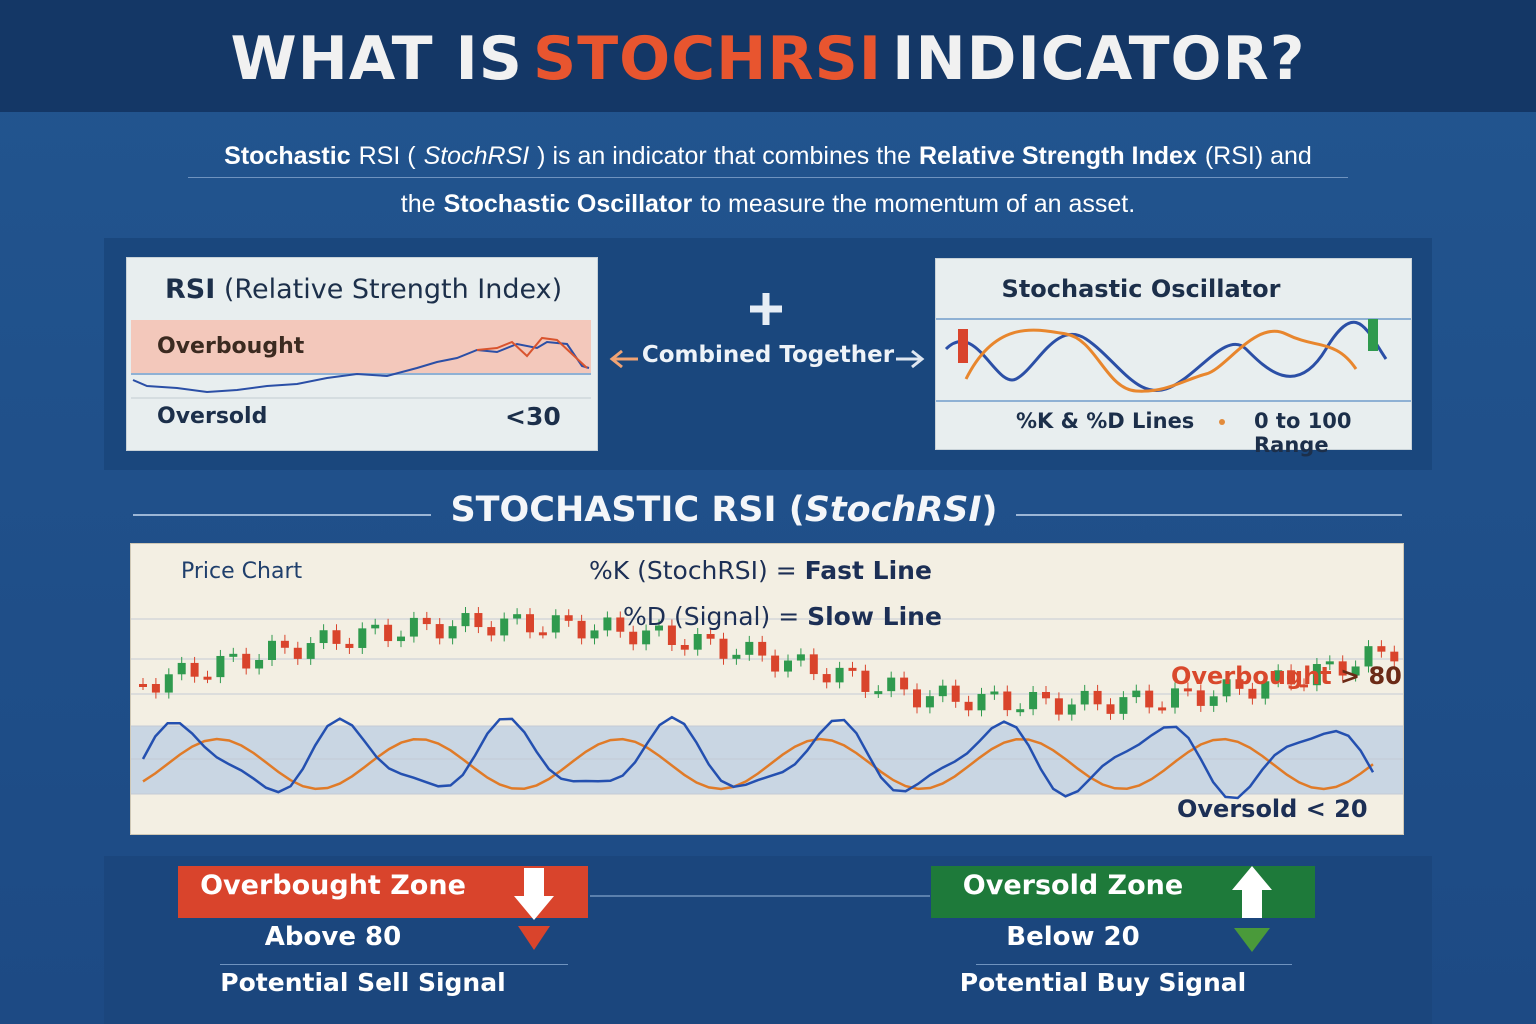 The image size is (1536, 1024). Describe the element at coordinates (1371, 676) in the screenshot. I see `overbought-level: > 80` at that location.